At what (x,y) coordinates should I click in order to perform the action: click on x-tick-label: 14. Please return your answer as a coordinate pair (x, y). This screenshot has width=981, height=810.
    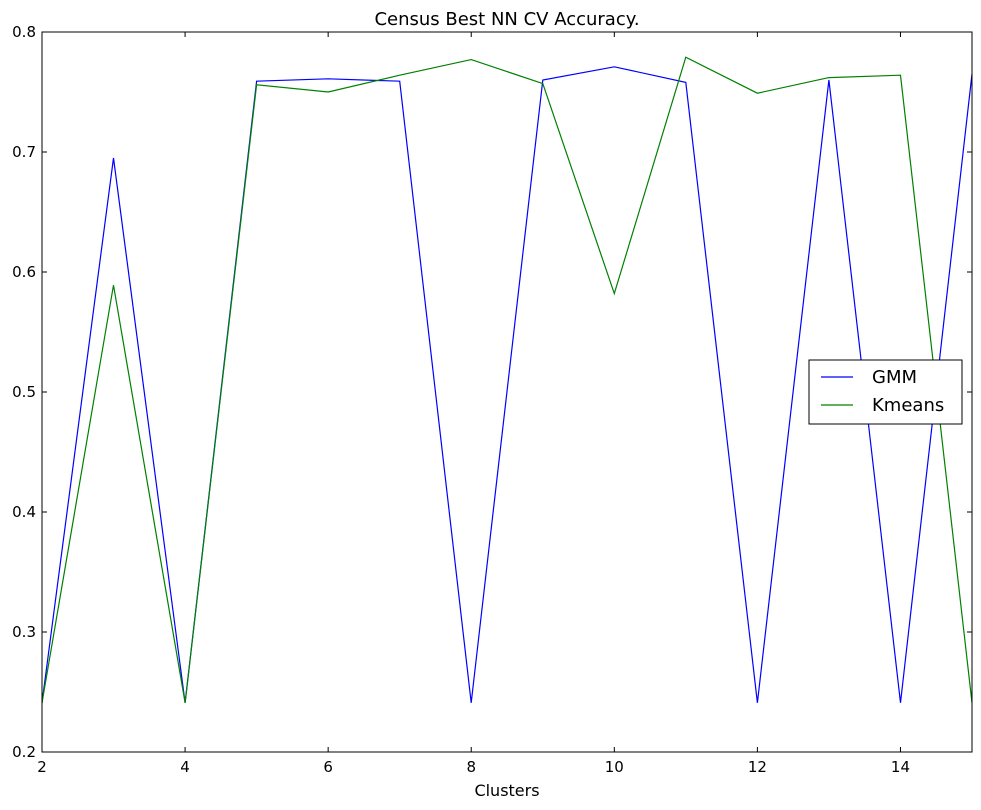
    Looking at the image, I should click on (900, 767).